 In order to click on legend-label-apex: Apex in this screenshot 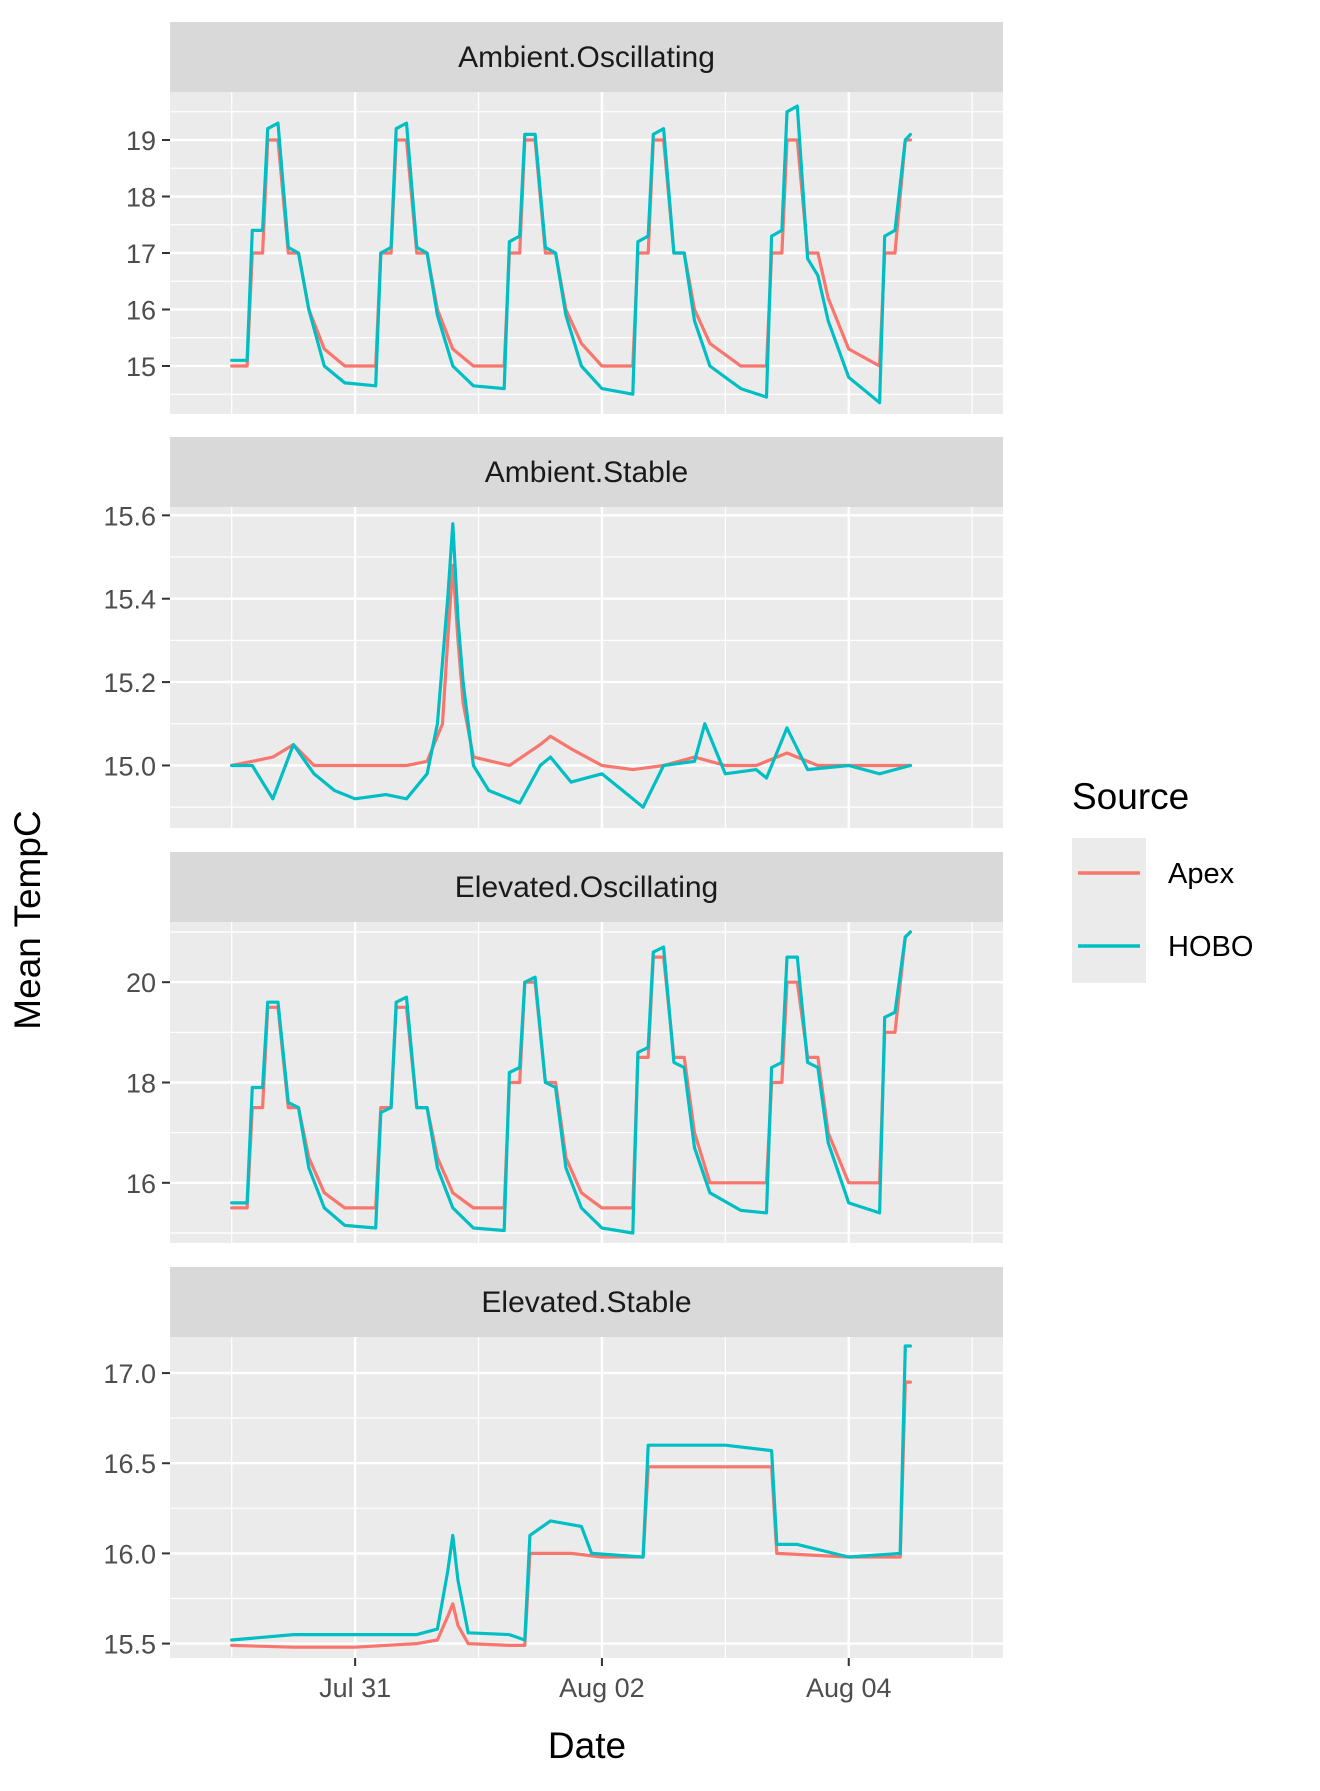, I will do `click(1201, 874)`.